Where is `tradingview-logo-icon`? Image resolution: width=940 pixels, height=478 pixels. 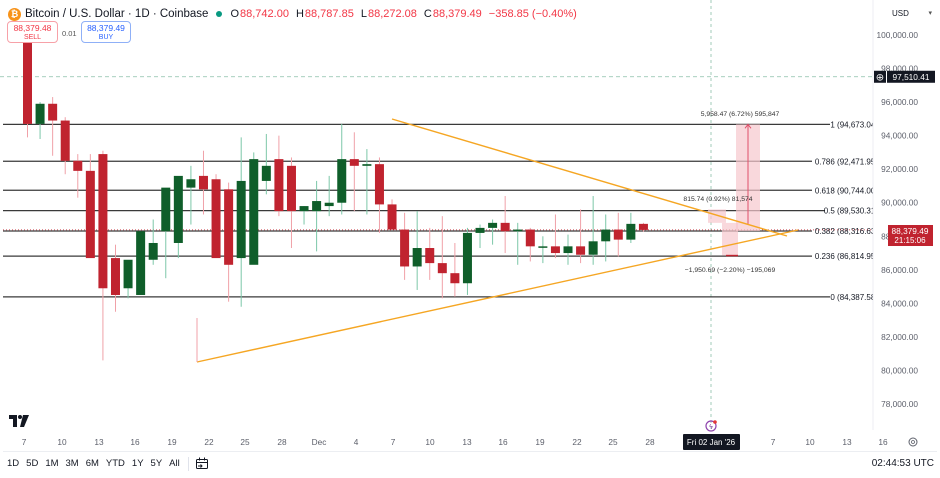 tradingview-logo-icon is located at coordinates (19, 421).